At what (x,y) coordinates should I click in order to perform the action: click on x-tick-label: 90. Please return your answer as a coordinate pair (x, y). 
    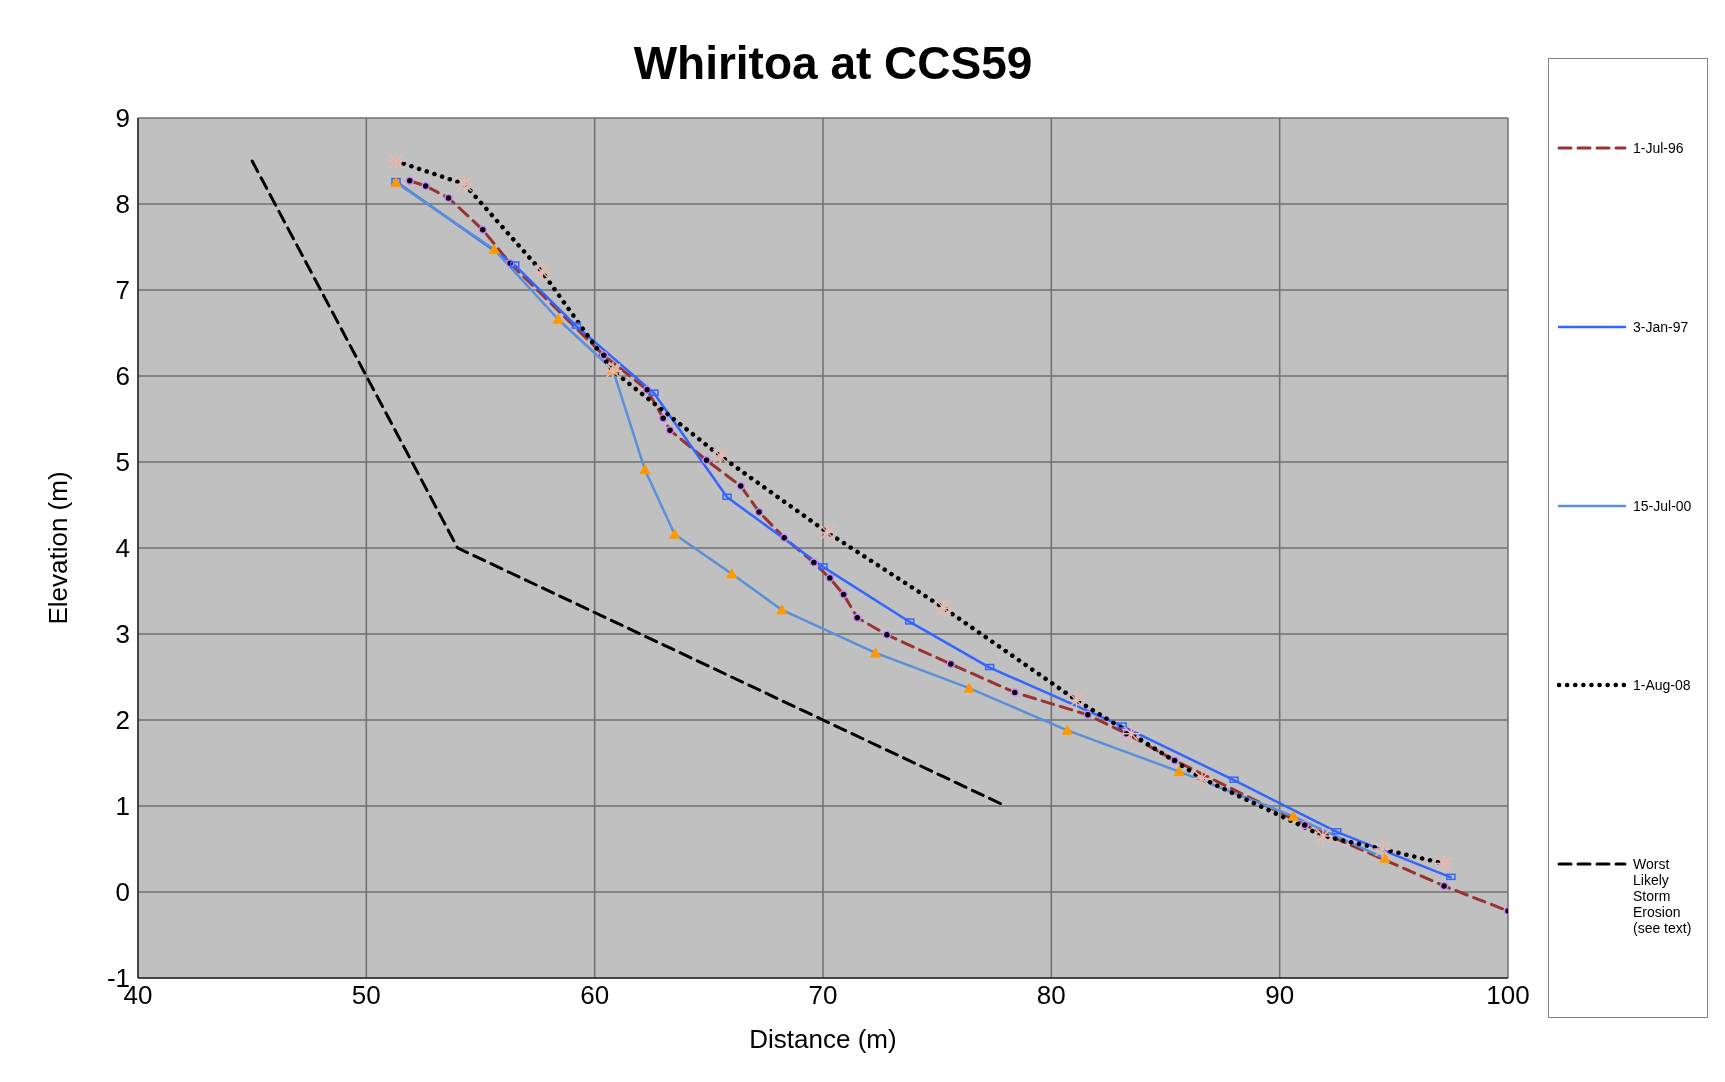
    Looking at the image, I should click on (1280, 995).